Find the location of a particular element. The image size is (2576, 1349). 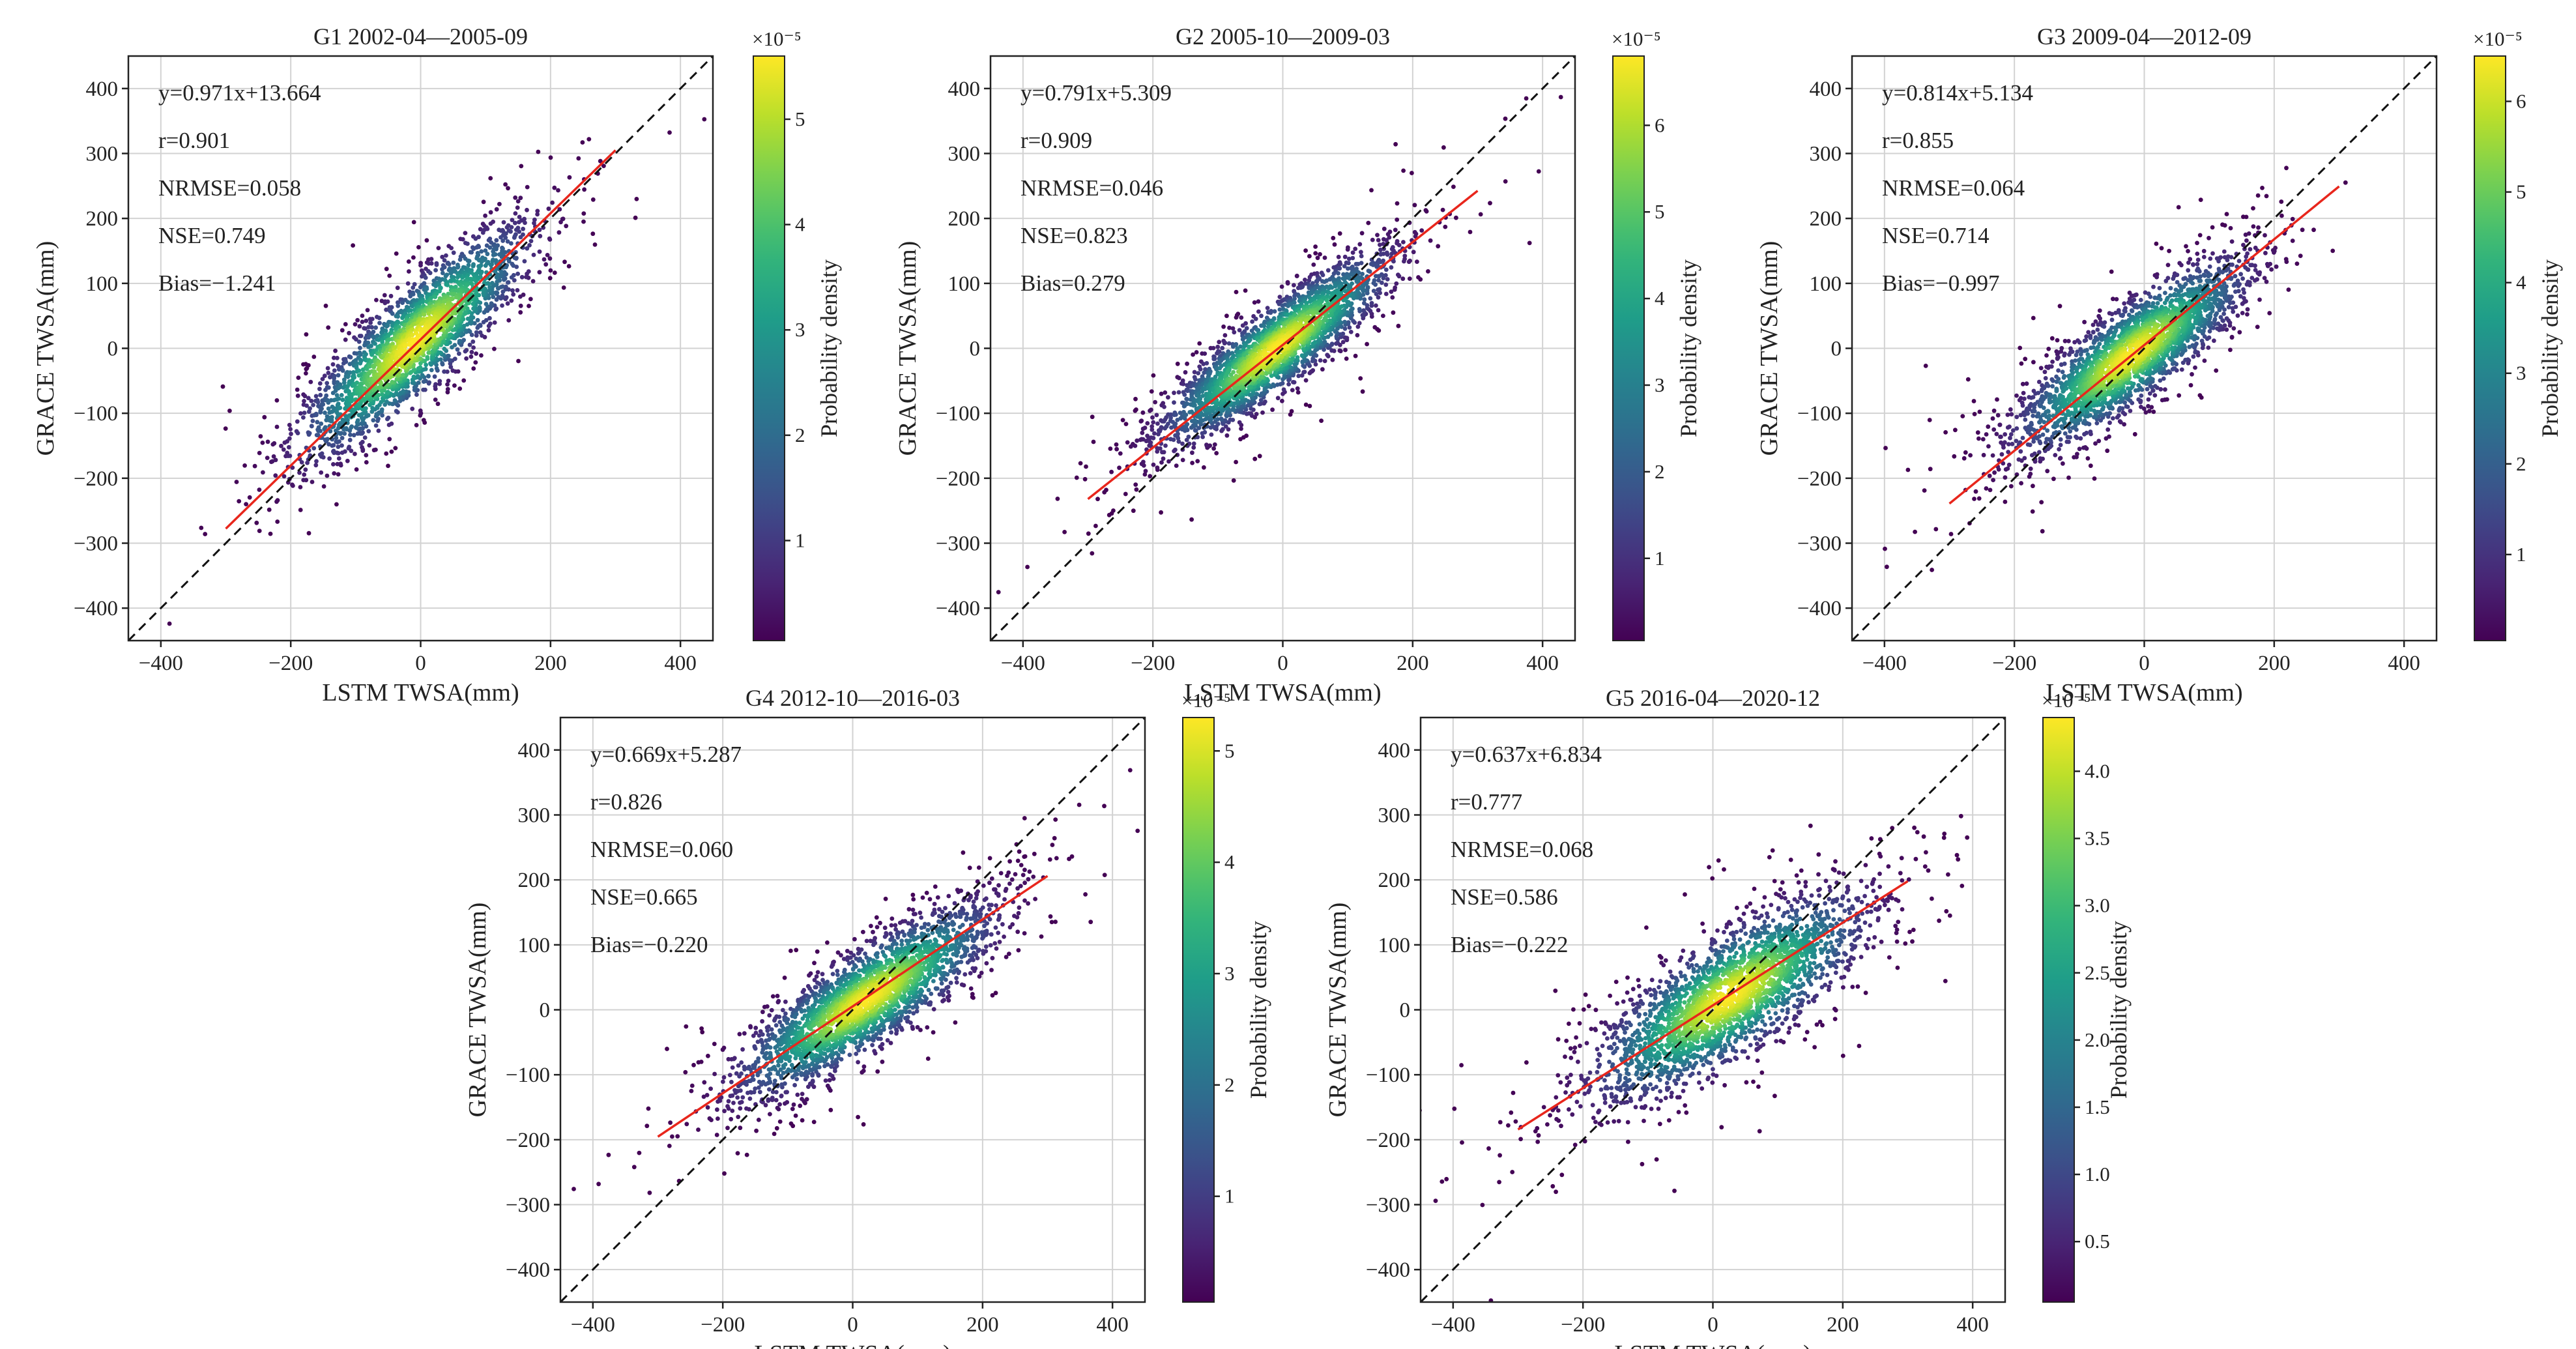

stat-text: NRMSE=0.058 is located at coordinates (229, 188).